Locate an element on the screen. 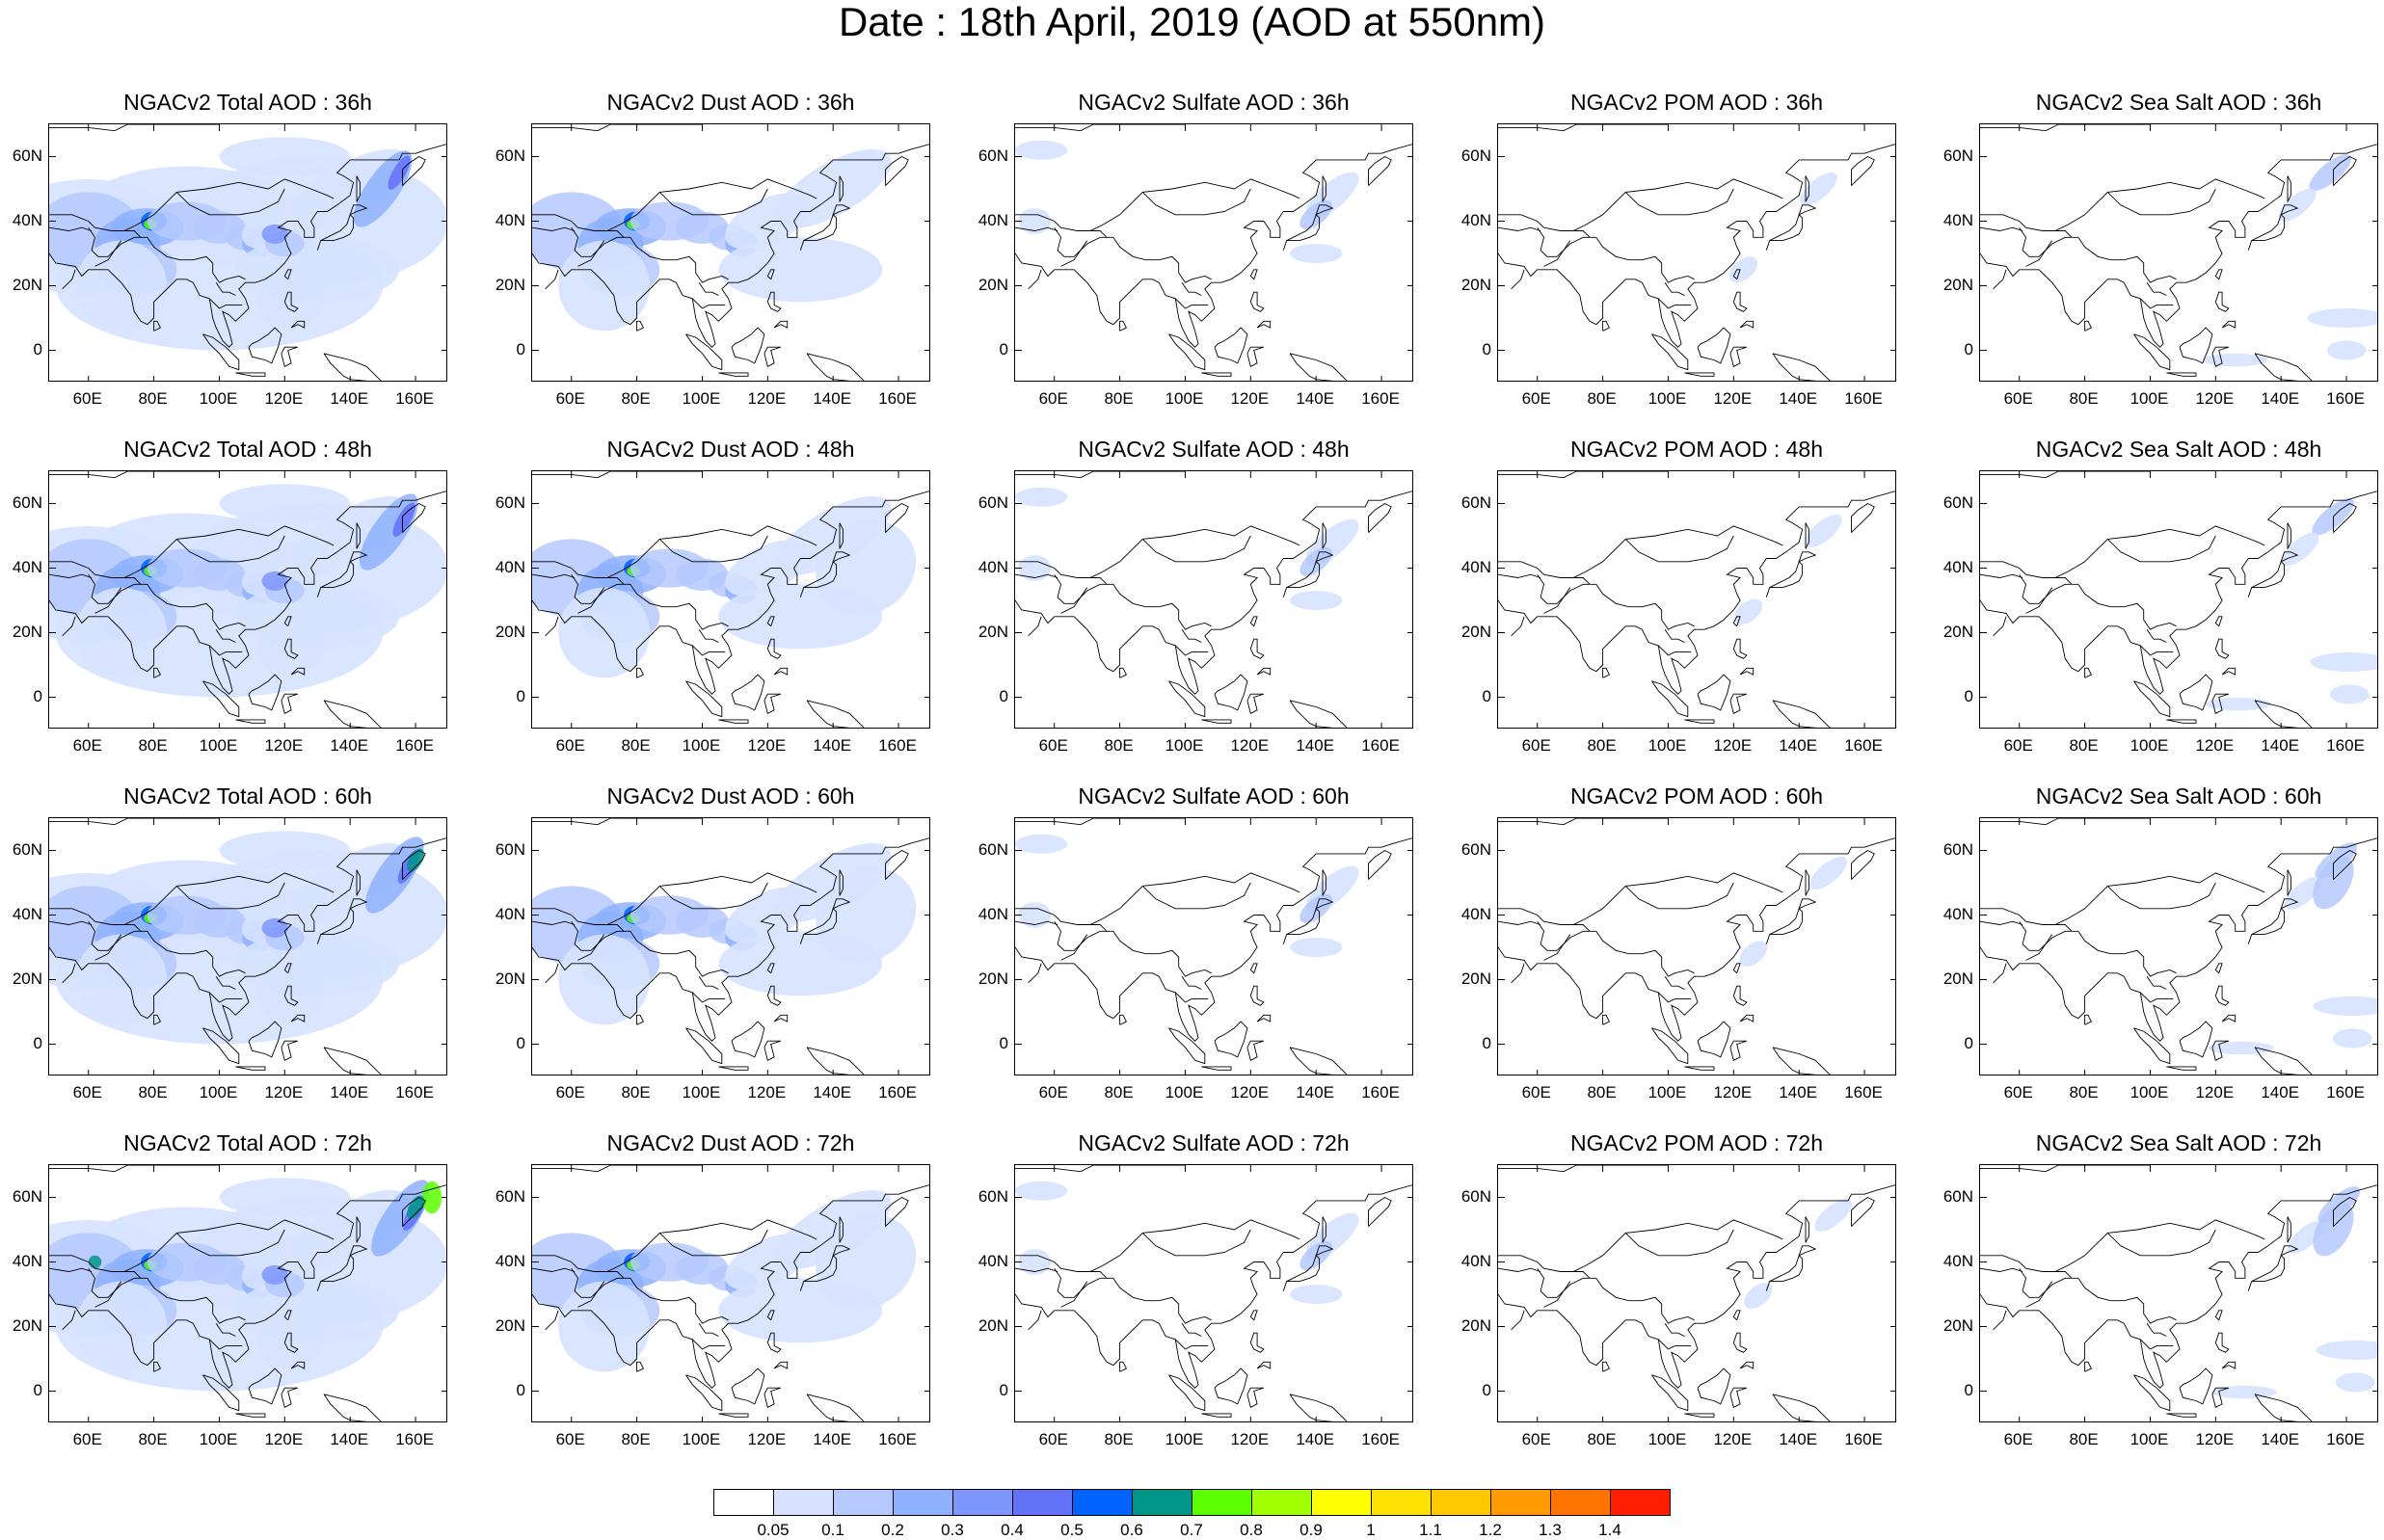  panel-title: NGACv2 Total AOD : 48h is located at coordinates (247, 449).